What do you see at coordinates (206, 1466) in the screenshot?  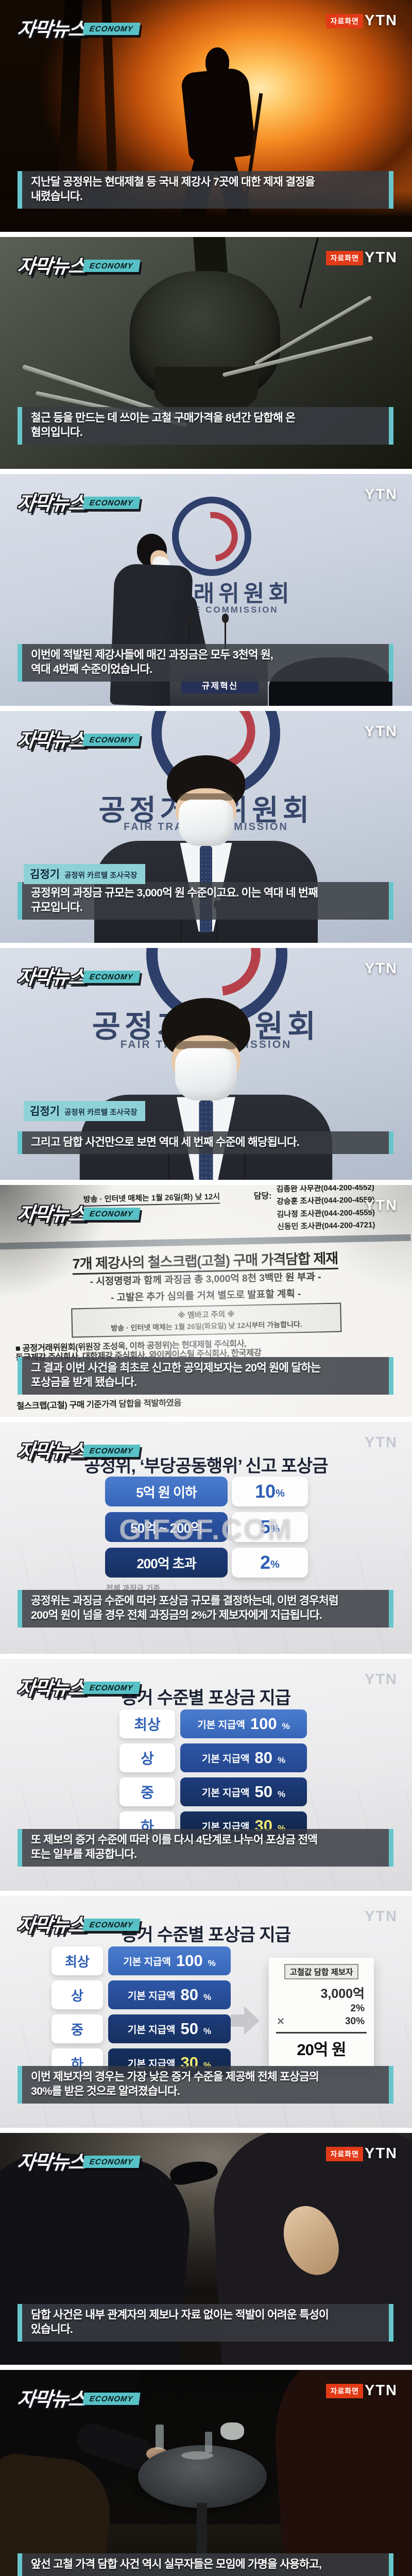 I see `slide-title: 공정위, ‘부당공동행위’ 신고 포상금` at bounding box center [206, 1466].